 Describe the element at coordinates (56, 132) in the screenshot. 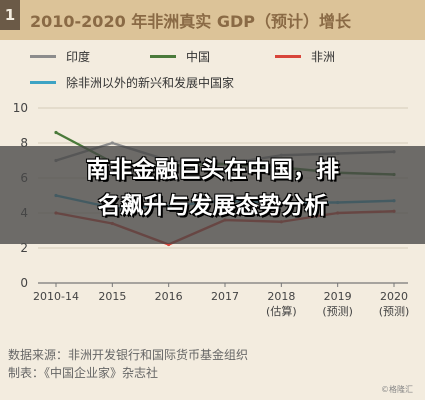

I see `data-point-china` at that location.